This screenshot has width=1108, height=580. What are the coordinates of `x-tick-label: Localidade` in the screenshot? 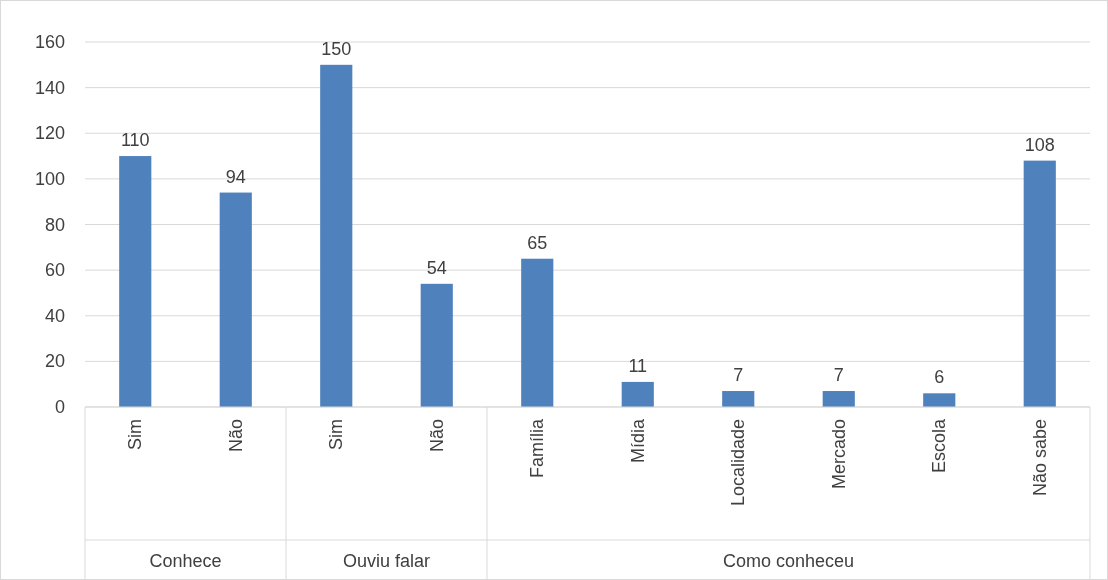 It's located at (738, 463).